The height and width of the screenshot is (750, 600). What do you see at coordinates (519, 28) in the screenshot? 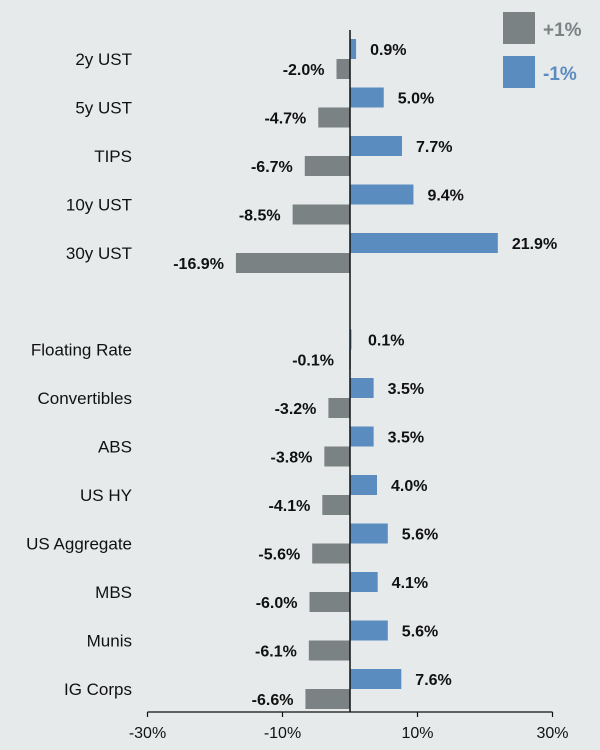
I see `legend-swatch-plus1` at bounding box center [519, 28].